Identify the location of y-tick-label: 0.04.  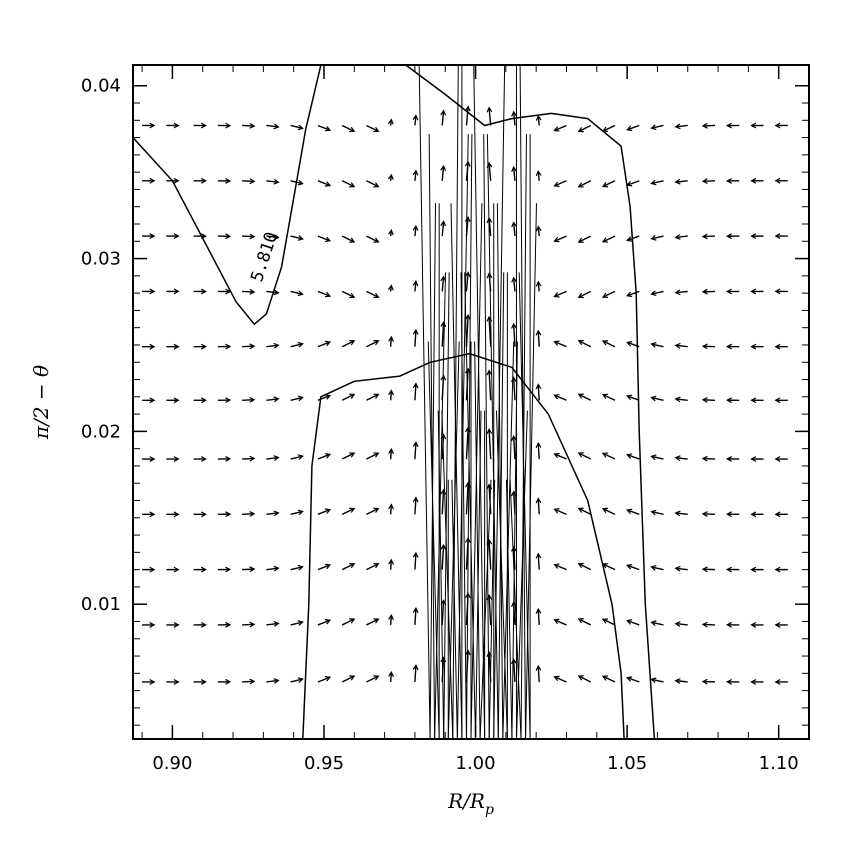
(101, 86).